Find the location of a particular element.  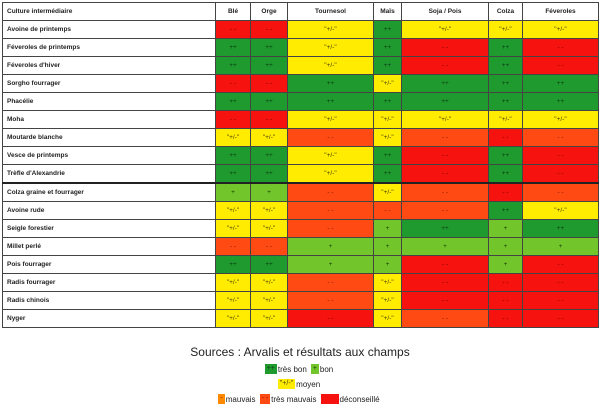

row-label: Millet perlé is located at coordinates (109, 246).